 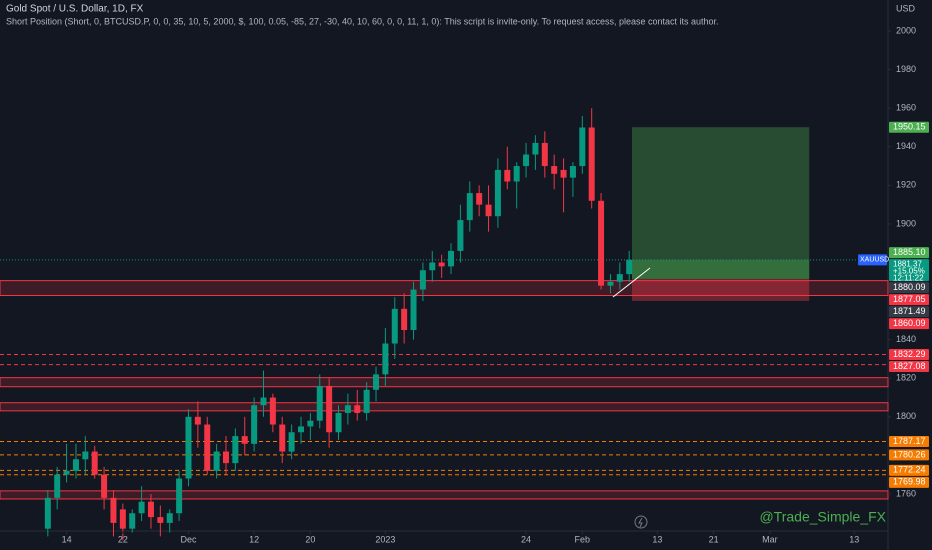 I want to click on x-tick-label: 12, so click(x=254, y=539).